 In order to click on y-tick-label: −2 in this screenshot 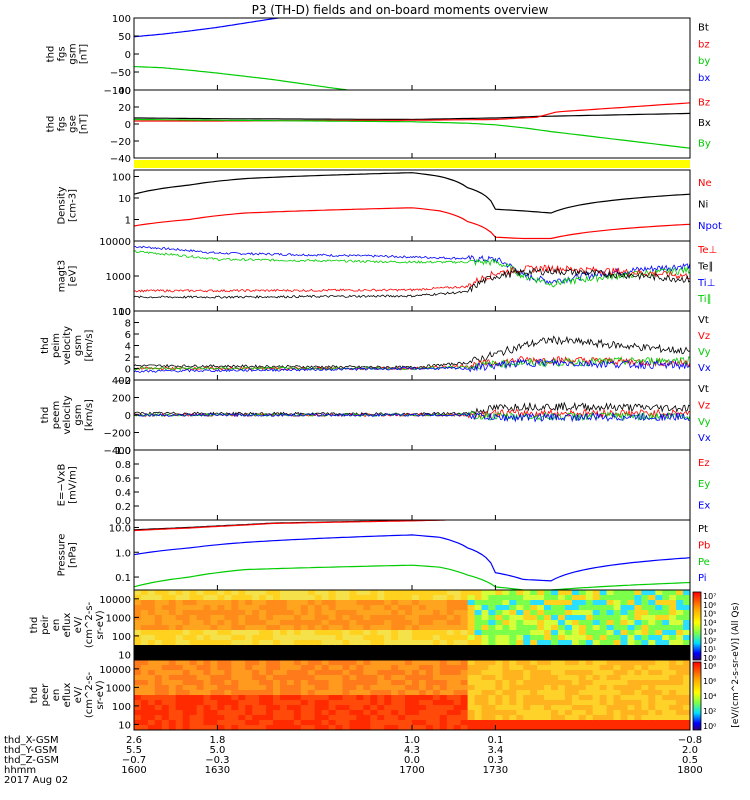, I will do `click(123, 381)`.